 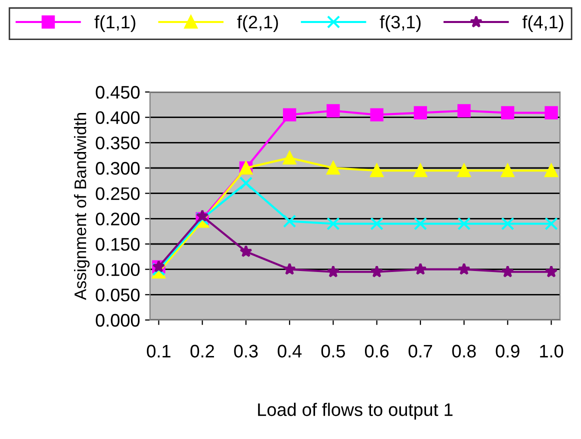 What do you see at coordinates (115, 23) in the screenshot?
I see `legend-label: f(1,1)` at bounding box center [115, 23].